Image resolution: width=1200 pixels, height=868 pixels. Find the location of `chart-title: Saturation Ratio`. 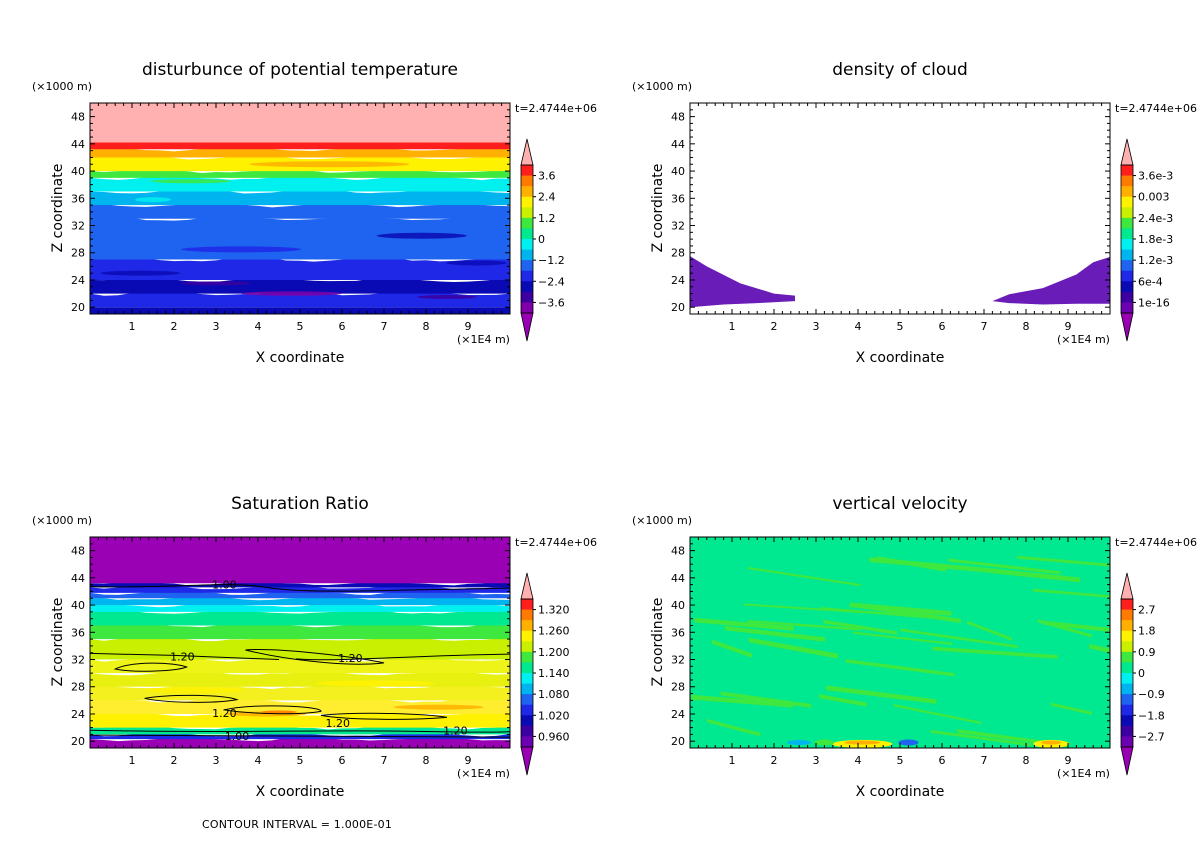

chart-title: Saturation Ratio is located at coordinates (300, 504).